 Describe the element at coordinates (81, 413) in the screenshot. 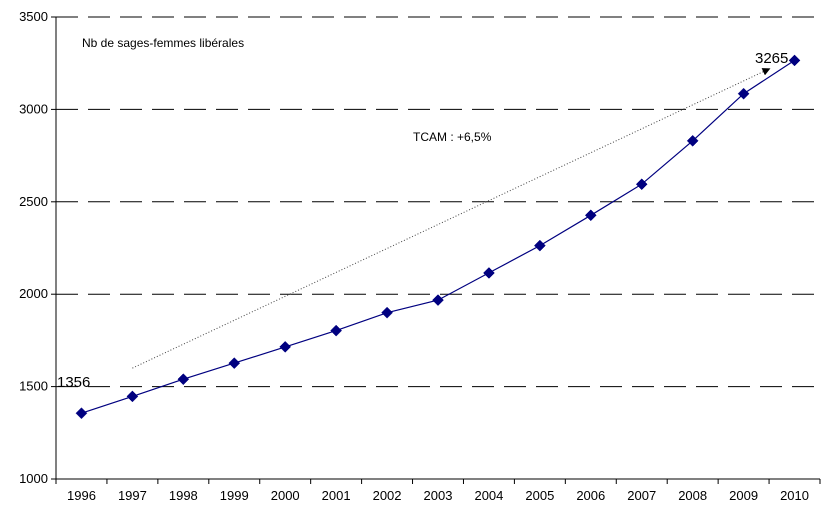

I see `data-point-1996` at that location.